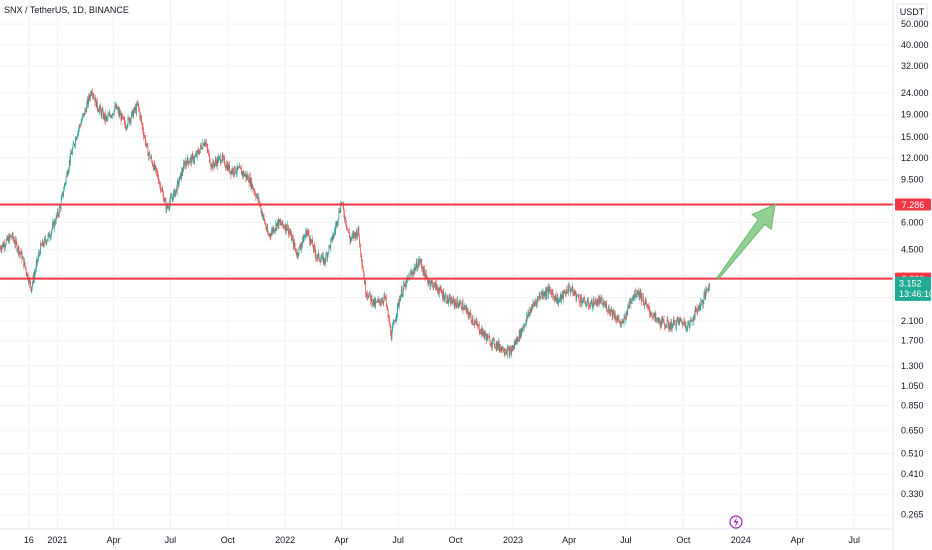 Image resolution: width=932 pixels, height=550 pixels. I want to click on projection-arrow, so click(746, 241).